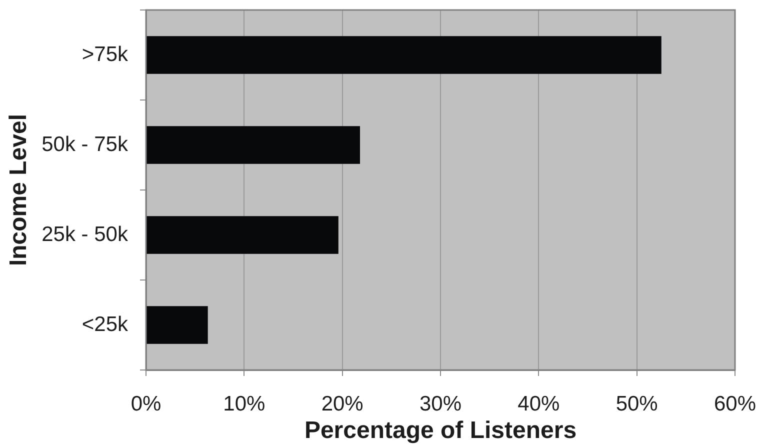  I want to click on x-tick-label: 10%, so click(244, 404).